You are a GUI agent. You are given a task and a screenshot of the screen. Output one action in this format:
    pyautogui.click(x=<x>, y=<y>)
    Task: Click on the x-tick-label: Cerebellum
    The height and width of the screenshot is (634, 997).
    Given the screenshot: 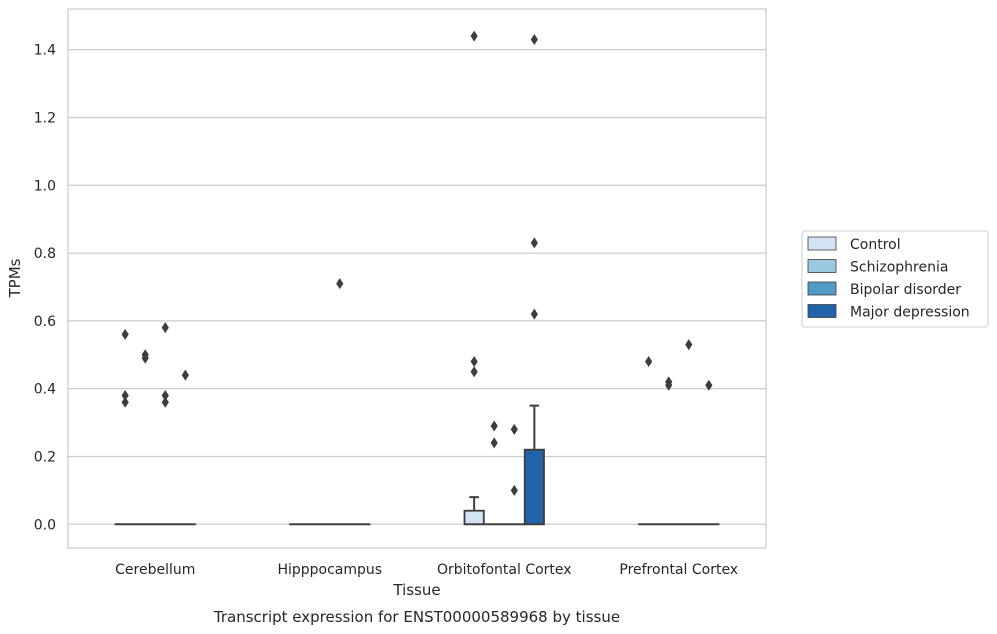 What is the action you would take?
    pyautogui.click(x=155, y=570)
    